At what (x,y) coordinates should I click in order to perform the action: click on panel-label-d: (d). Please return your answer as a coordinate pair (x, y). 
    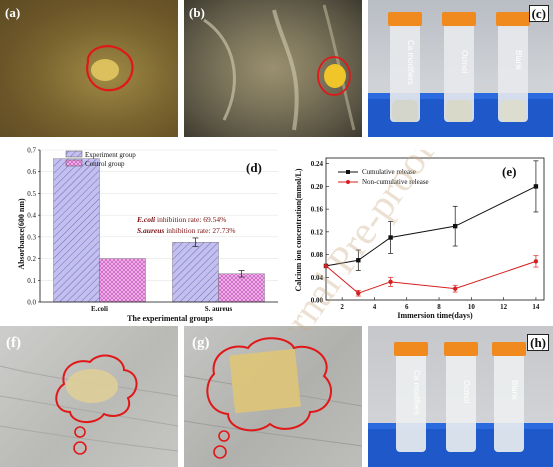
    Looking at the image, I should click on (254, 167).